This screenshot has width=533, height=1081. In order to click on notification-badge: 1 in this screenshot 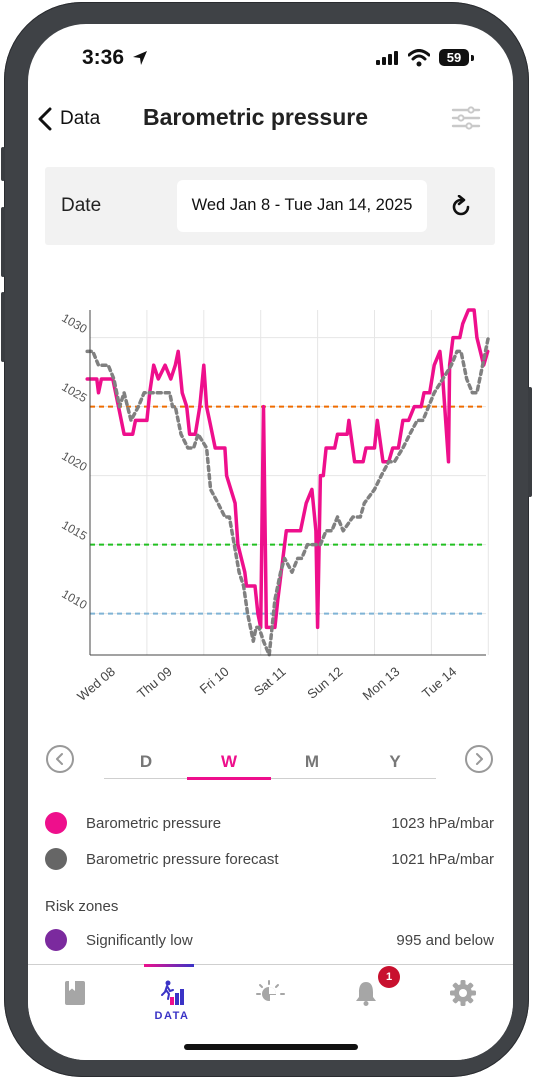, I will do `click(389, 977)`.